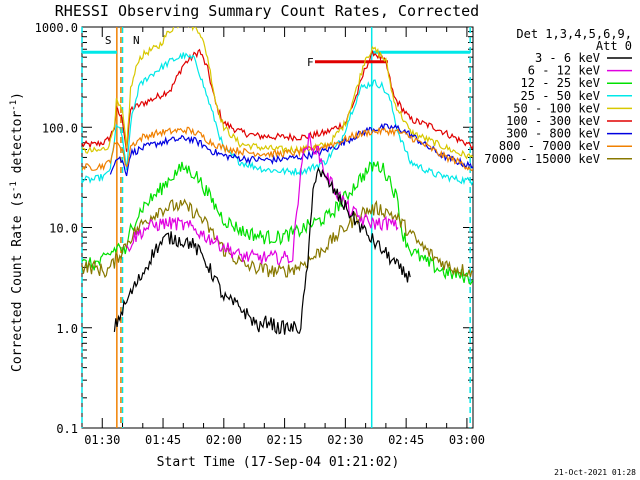 Image resolution: width=640 pixels, height=480 pixels. Describe the element at coordinates (553, 121) in the screenshot. I see `legend-label: 100 - 300 keV` at that location.